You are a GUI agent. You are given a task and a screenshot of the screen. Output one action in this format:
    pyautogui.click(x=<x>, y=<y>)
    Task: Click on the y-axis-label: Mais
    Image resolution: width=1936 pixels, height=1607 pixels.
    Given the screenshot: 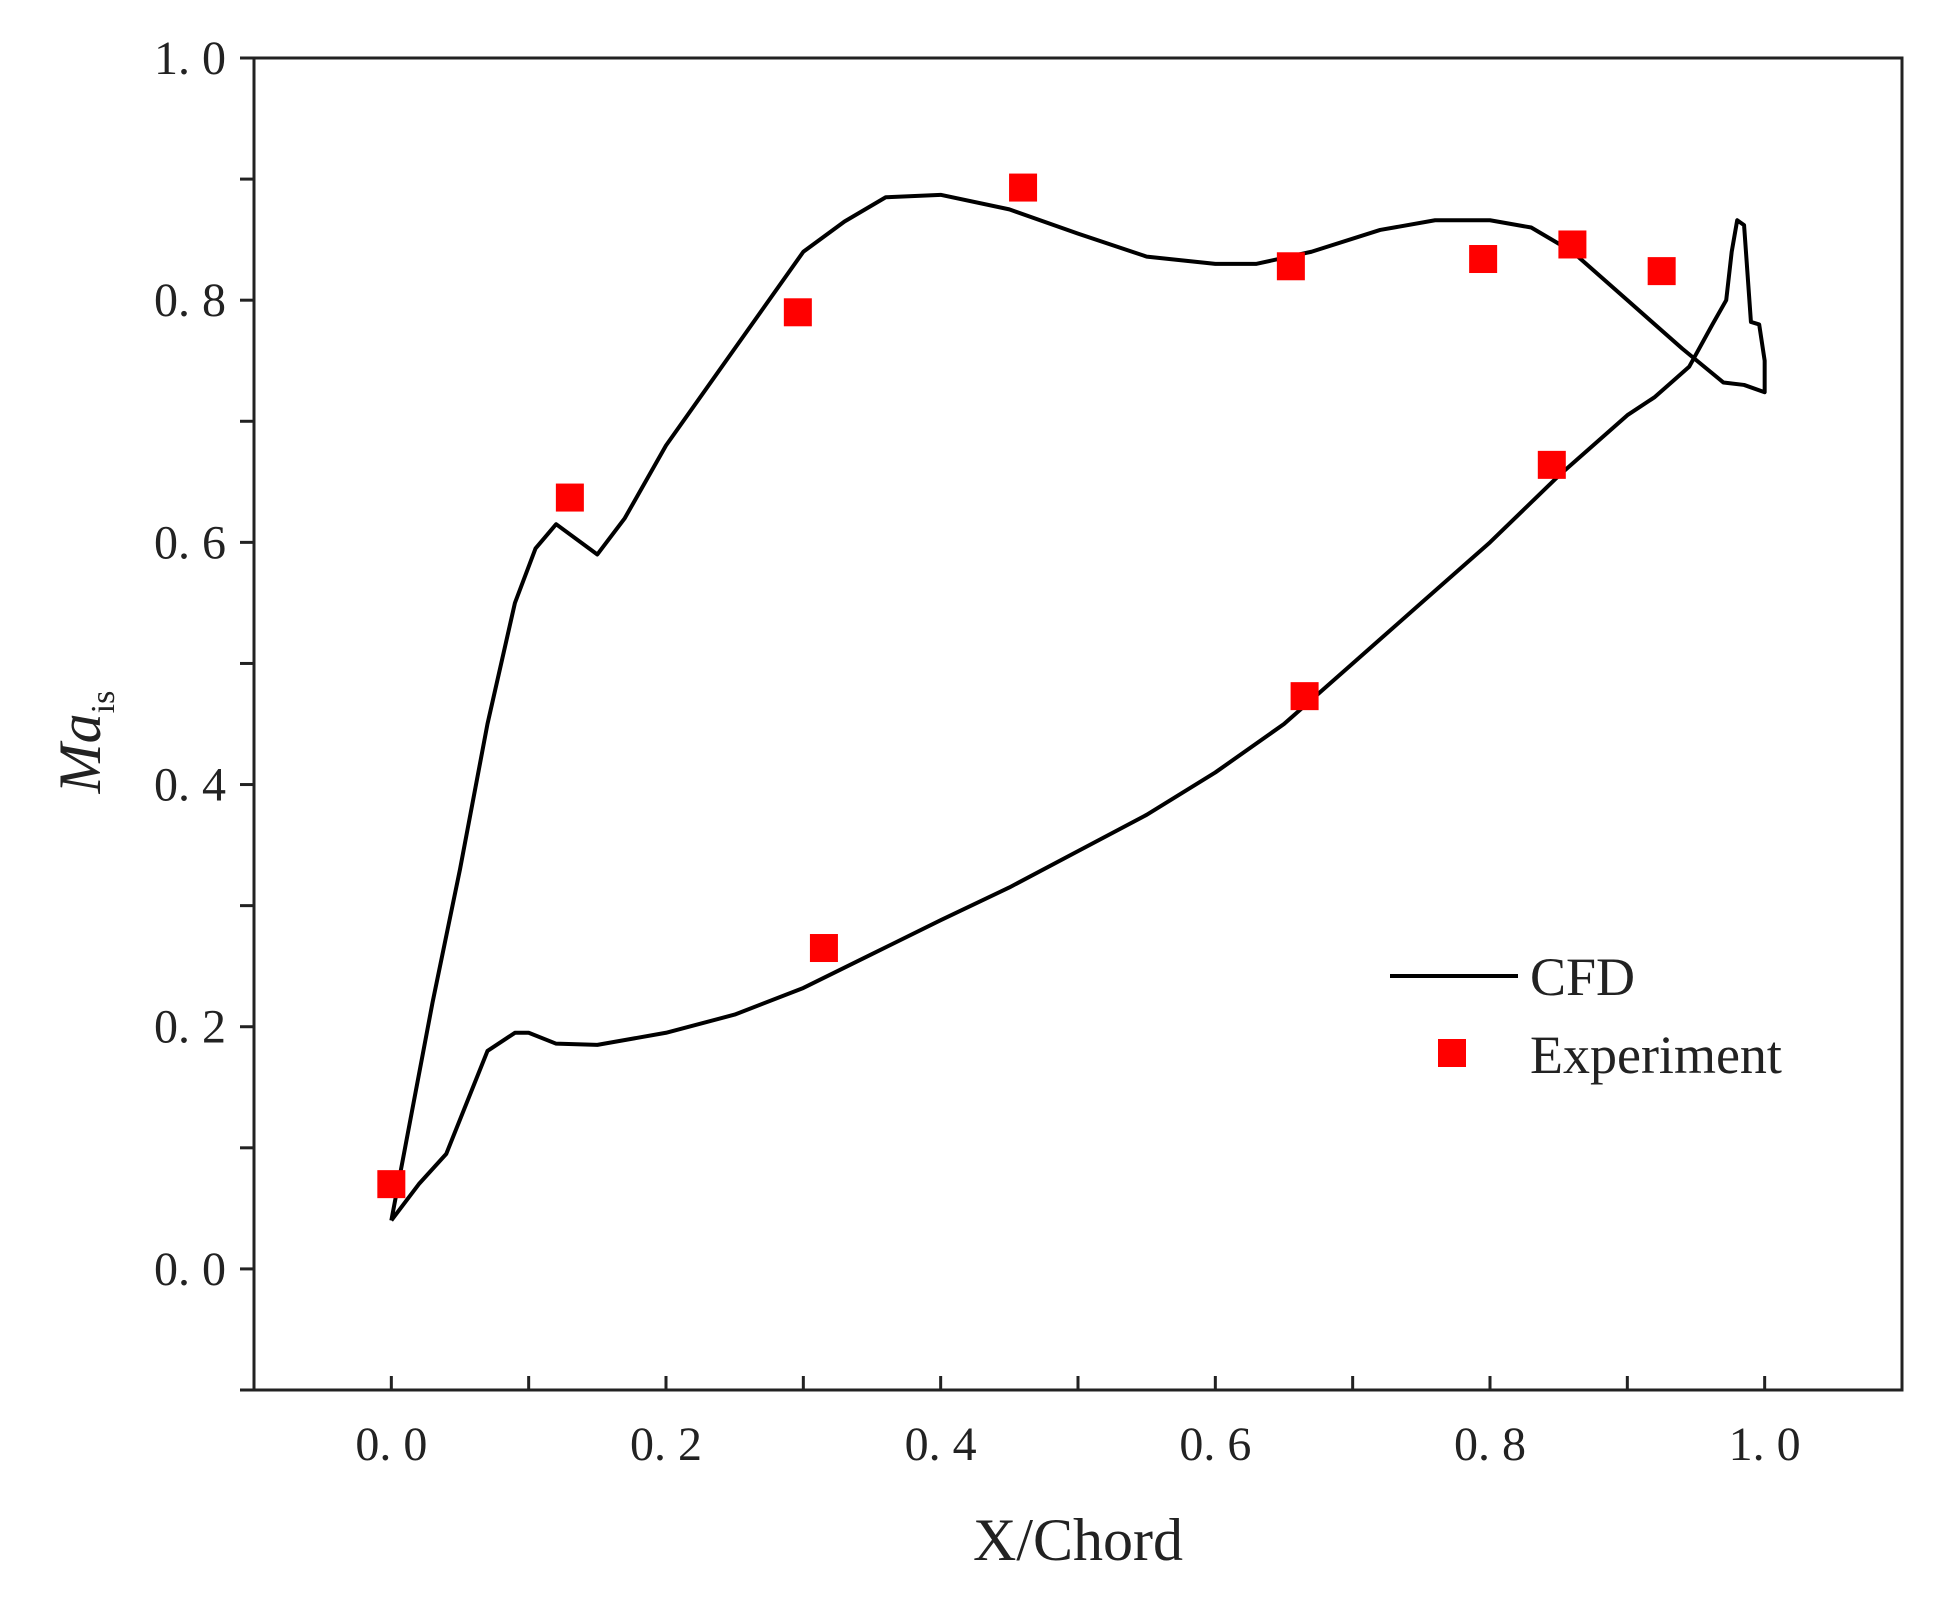 What is the action you would take?
    pyautogui.click(x=84, y=743)
    